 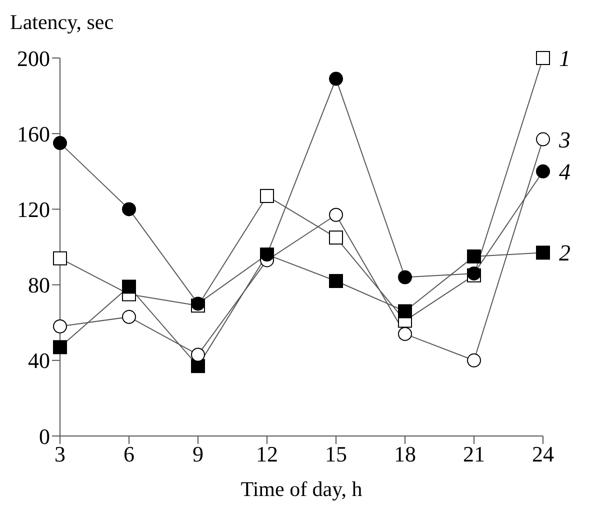 I want to click on series-label: 2, so click(x=564, y=253).